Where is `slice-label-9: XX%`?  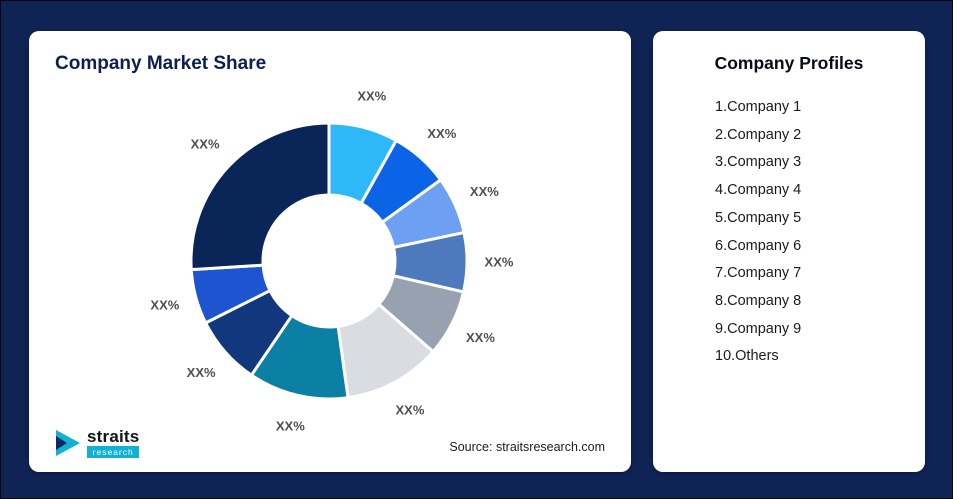 slice-label-9: XX% is located at coordinates (164, 304).